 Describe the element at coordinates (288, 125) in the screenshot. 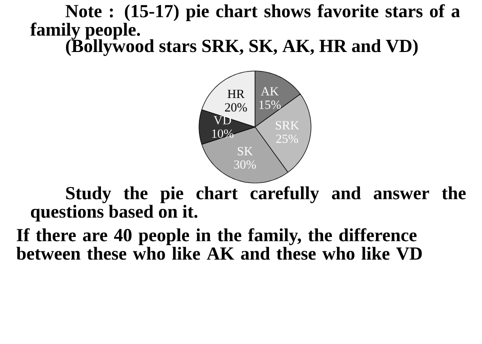

I see `slice-label: SRK` at that location.